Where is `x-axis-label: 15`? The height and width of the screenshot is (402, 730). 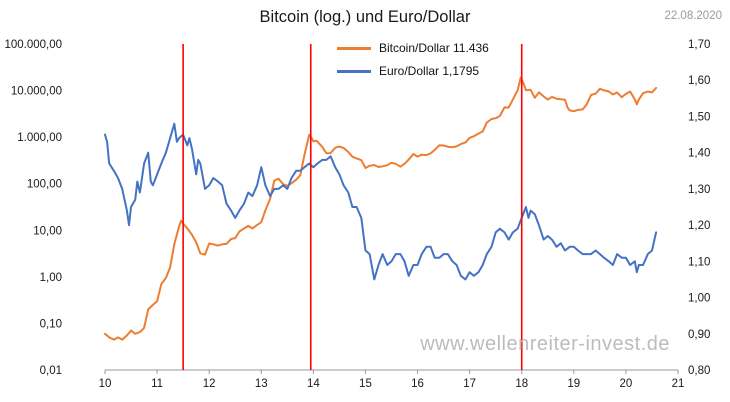
x-axis-label: 15 is located at coordinates (365, 384).